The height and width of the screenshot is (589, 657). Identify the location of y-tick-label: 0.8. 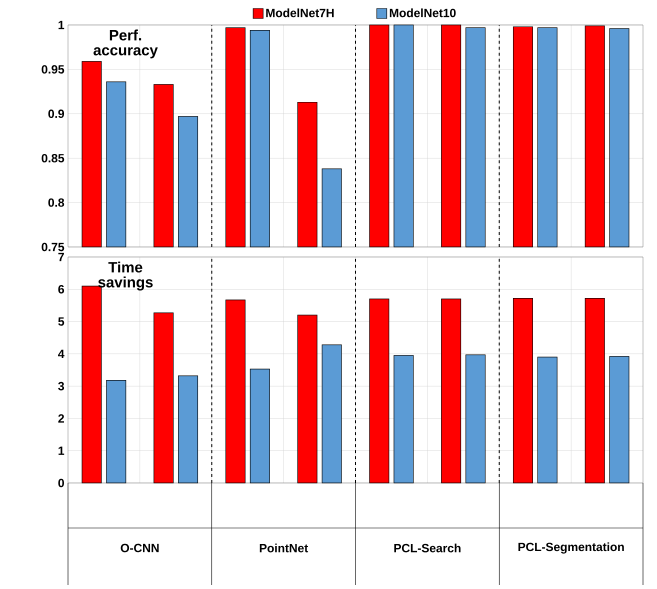
(56, 202).